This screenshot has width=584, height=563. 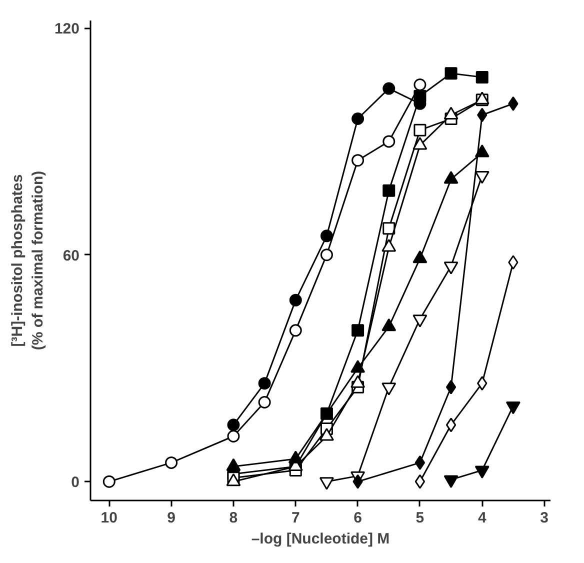 I want to click on x-tick-label: 4, so click(x=482, y=518).